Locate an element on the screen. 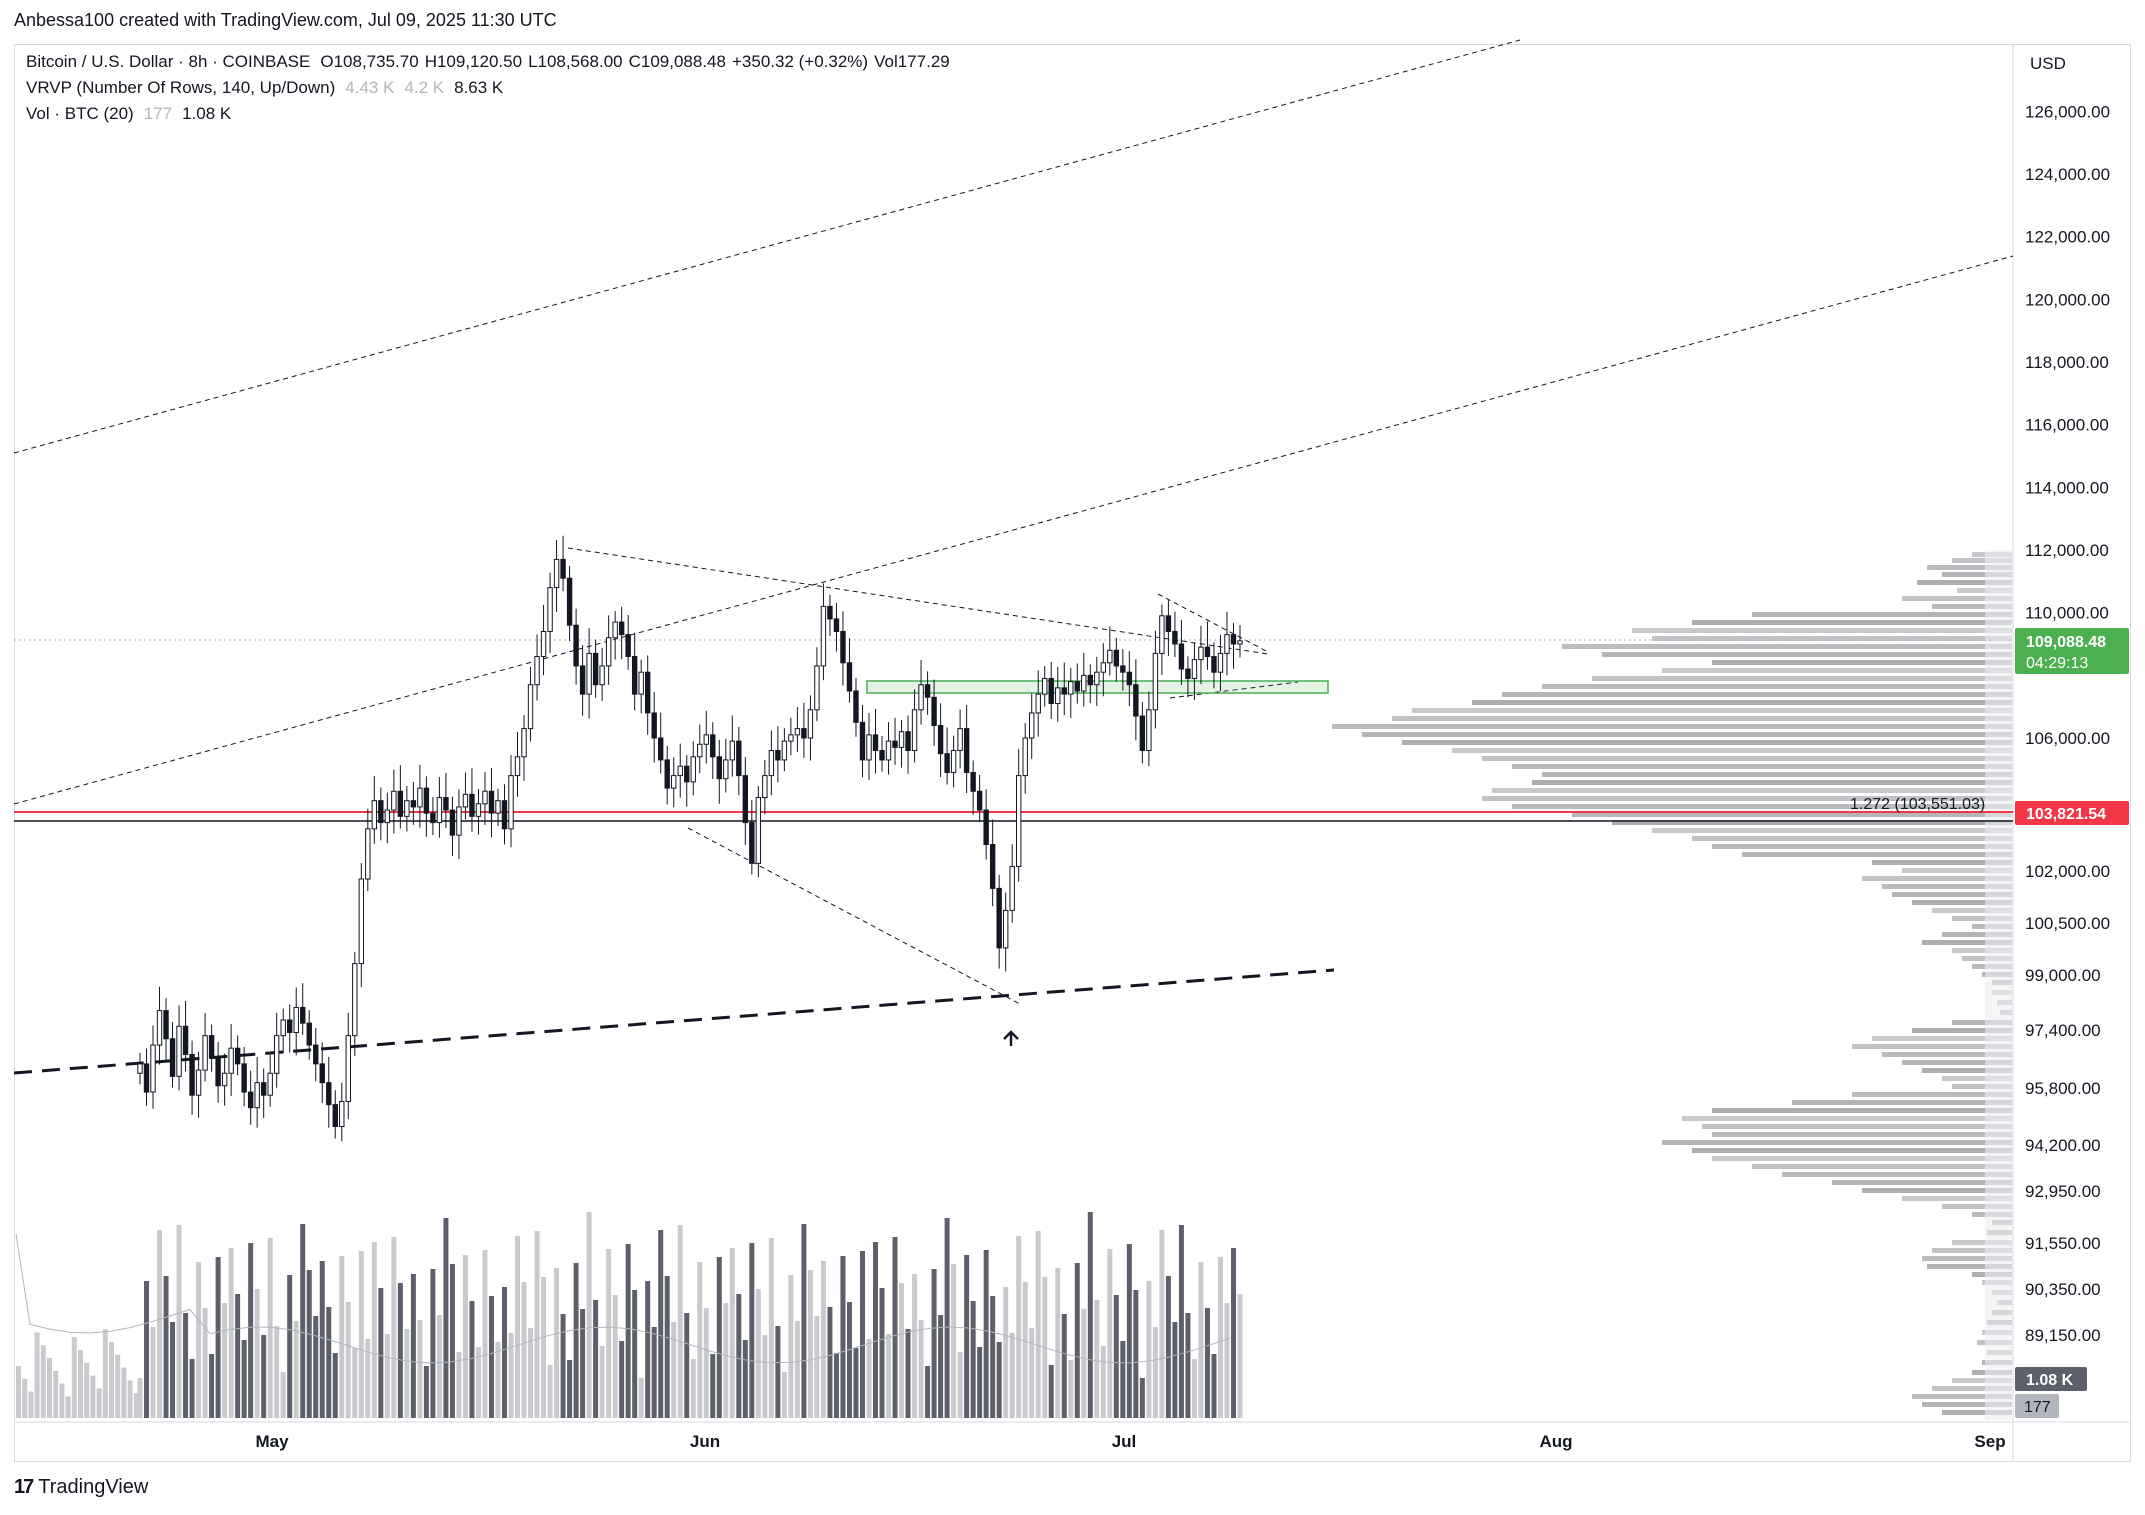 The image size is (2145, 1515). y-tick-label: 106,000.00 is located at coordinates (2067, 738).